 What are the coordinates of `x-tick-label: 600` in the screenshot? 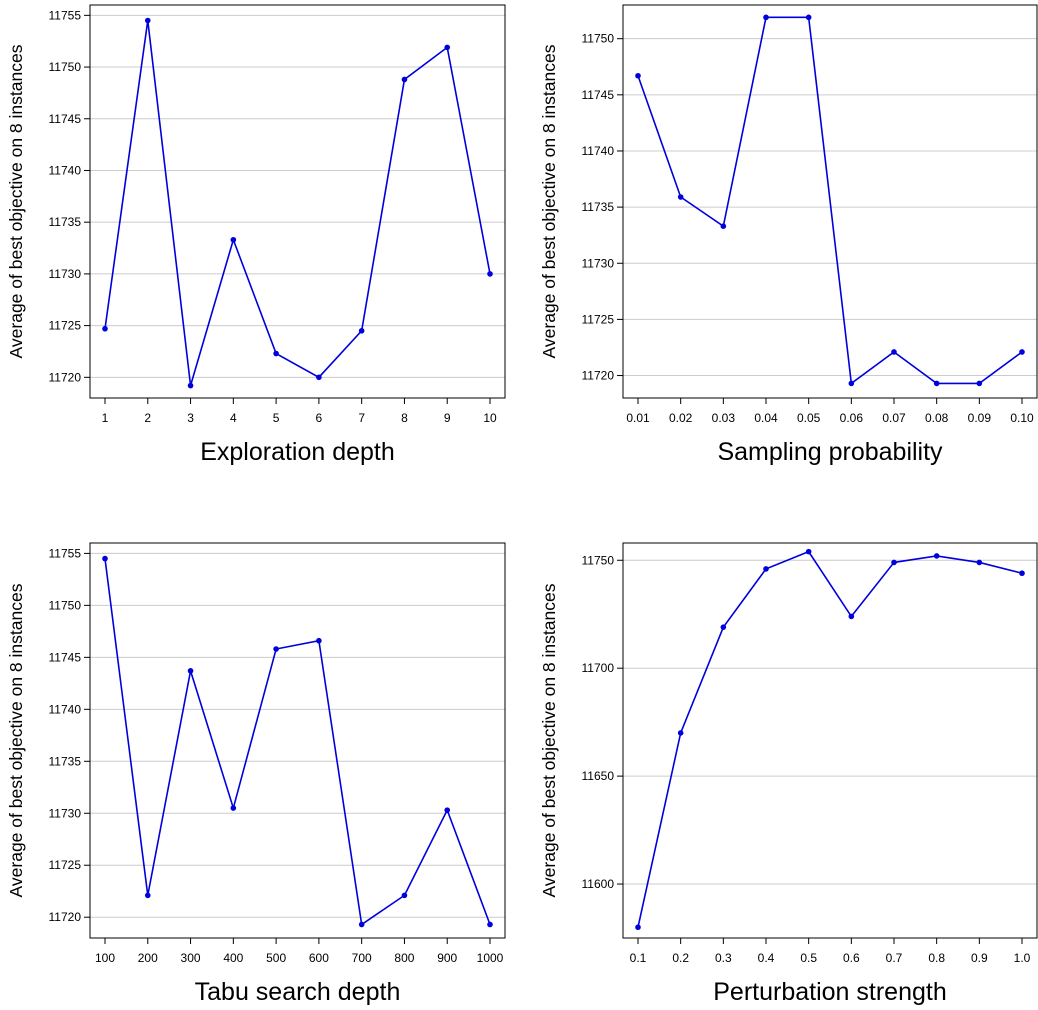 It's located at (319, 958).